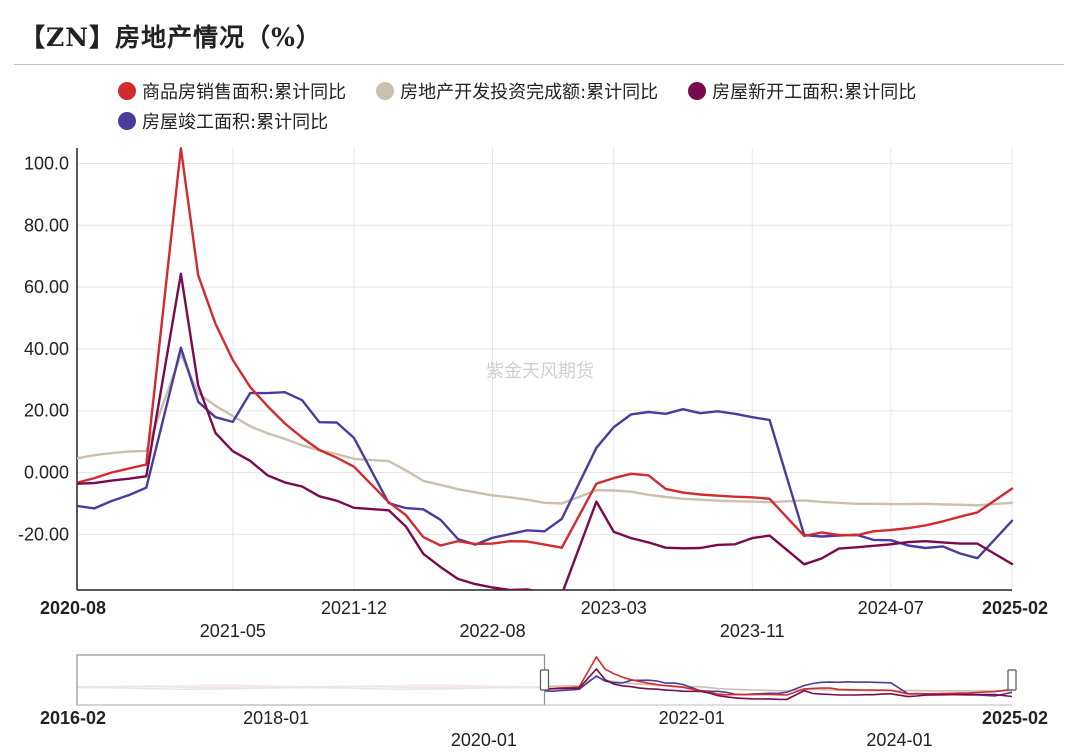 The image size is (1080, 754). What do you see at coordinates (484, 740) in the screenshot?
I see `navigator-tick-label: 2020-01` at bounding box center [484, 740].